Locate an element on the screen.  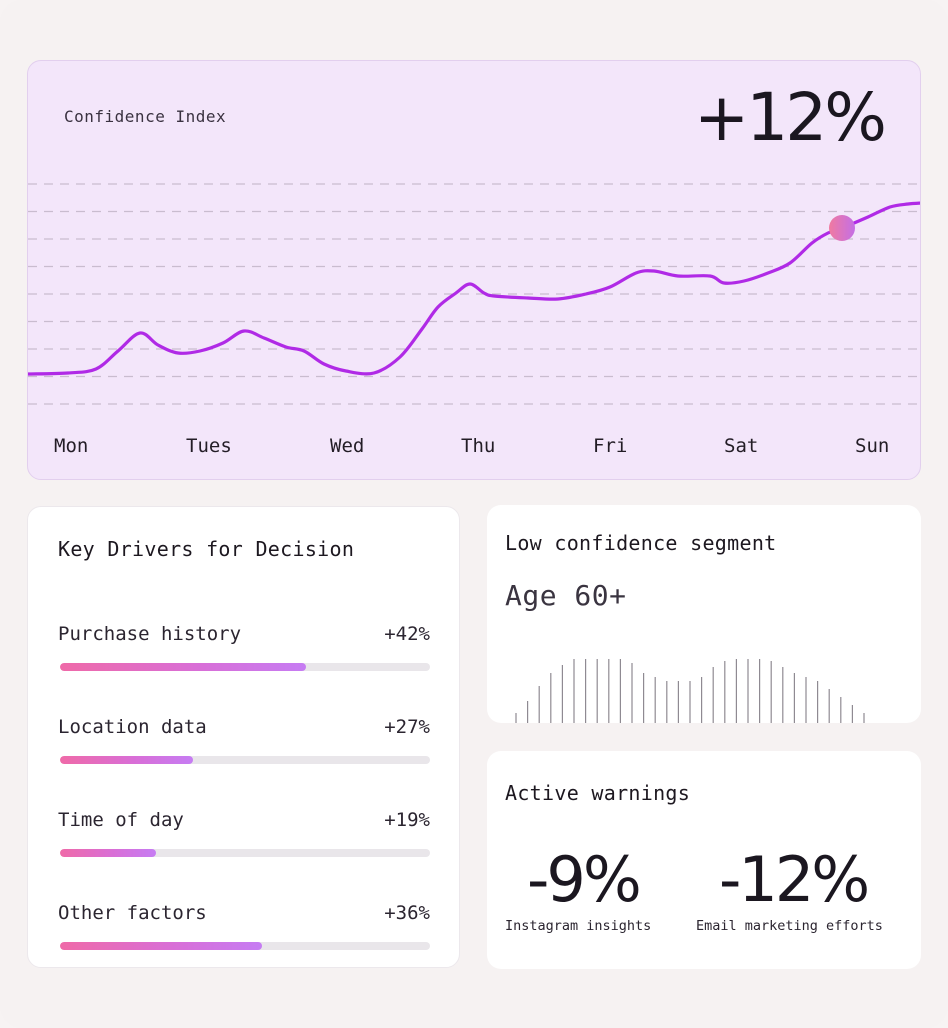
day-label-fri: Fri is located at coordinates (610, 446).